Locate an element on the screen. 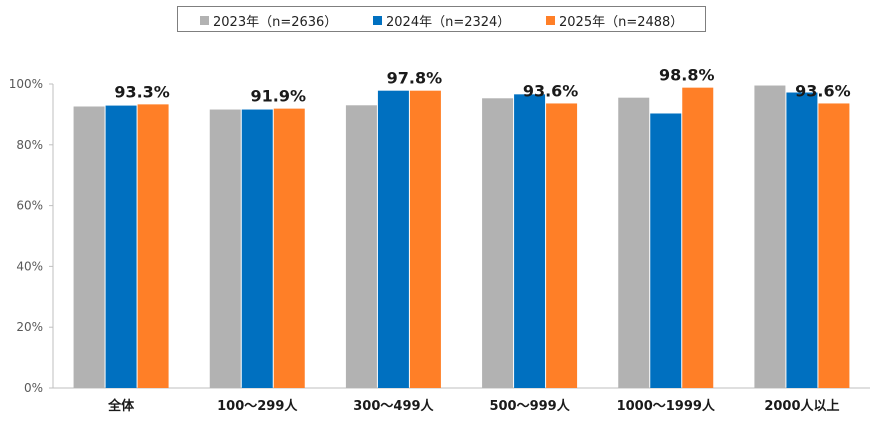 Image resolution: width=880 pixels, height=446 pixels. data-label: 91.9% is located at coordinates (278, 96).